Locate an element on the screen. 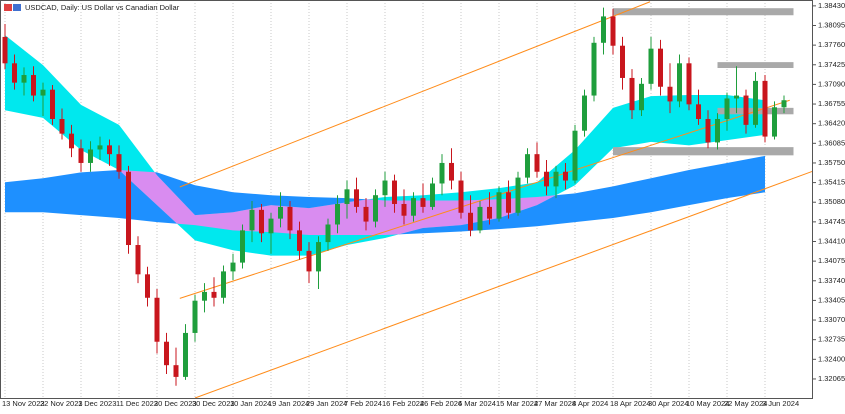  x-tick-label: 8 Apr 2024 is located at coordinates (590, 403).